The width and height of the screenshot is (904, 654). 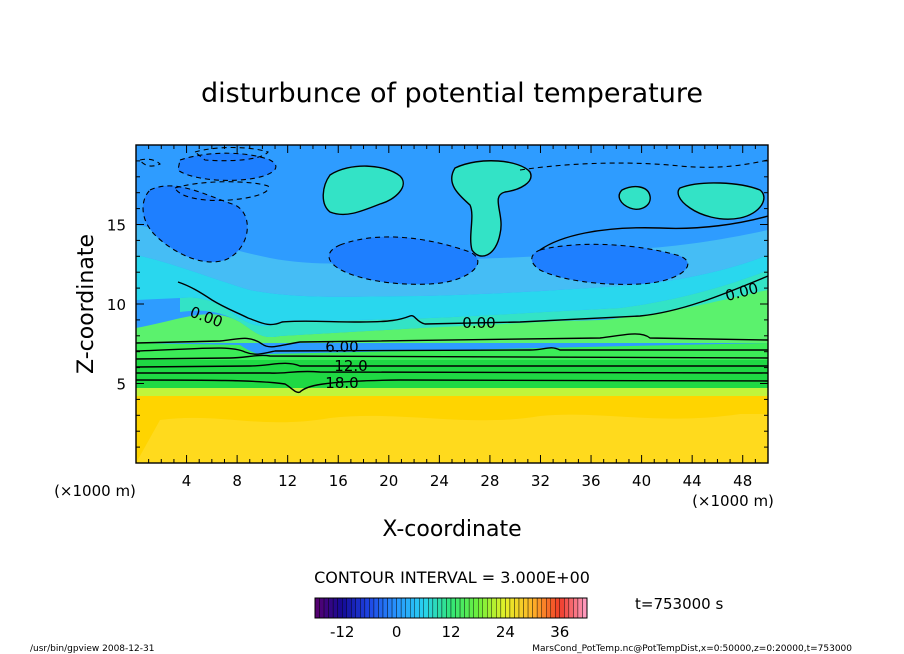 What do you see at coordinates (452, 374) in the screenshot?
I see `band-green-dark` at bounding box center [452, 374].